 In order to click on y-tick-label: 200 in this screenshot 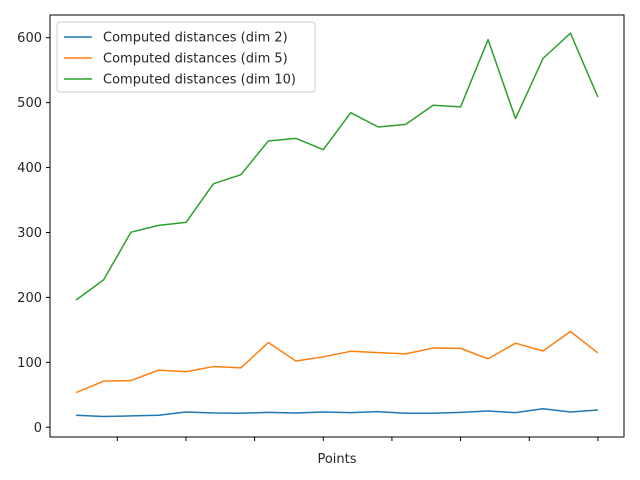, I will do `click(29, 298)`.